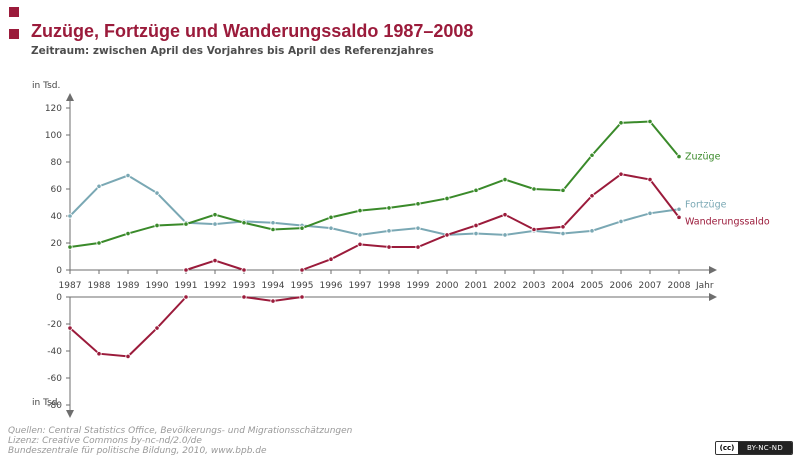 This screenshot has height=460, width=800. I want to click on x-tick-label: 1998, so click(389, 286).